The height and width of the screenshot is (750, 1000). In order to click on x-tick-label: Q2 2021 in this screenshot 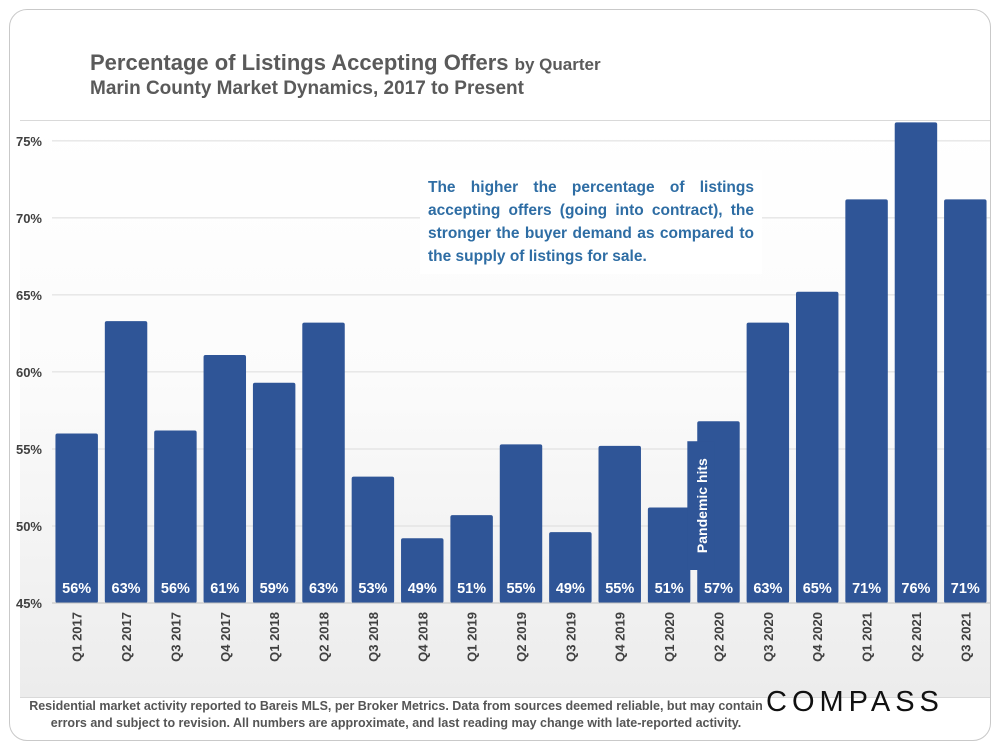, I will do `click(916, 637)`.